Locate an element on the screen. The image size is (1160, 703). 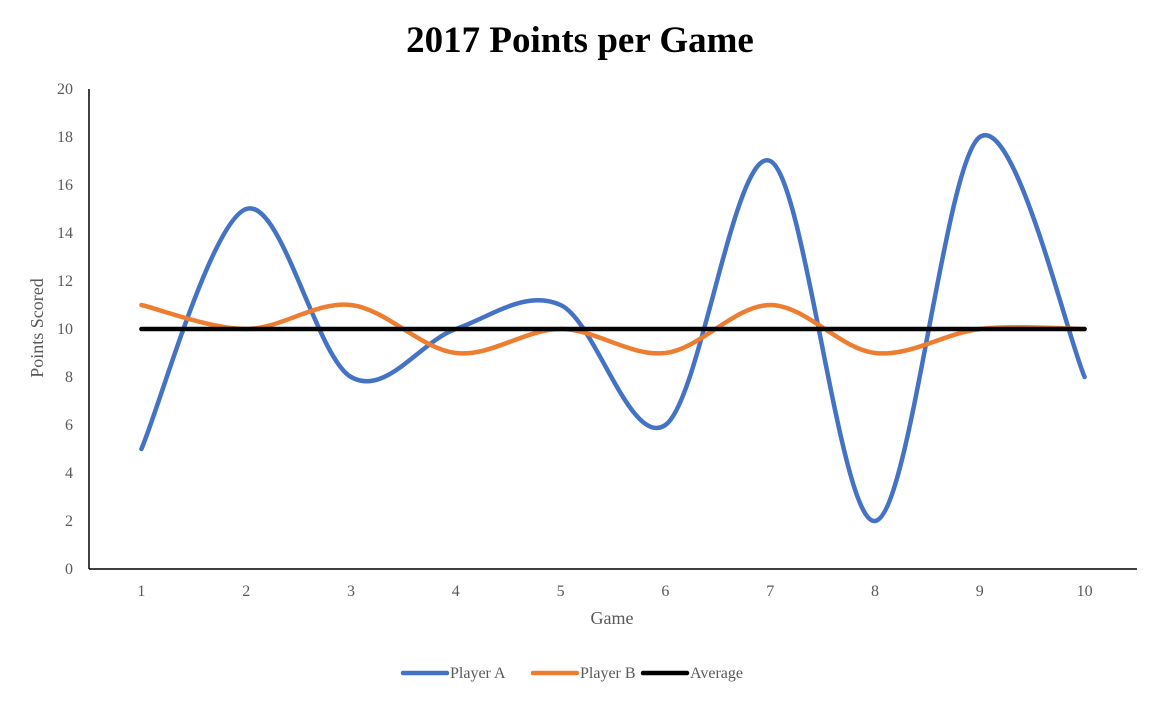
legend: Player A Player B Average is located at coordinates (571, 673).